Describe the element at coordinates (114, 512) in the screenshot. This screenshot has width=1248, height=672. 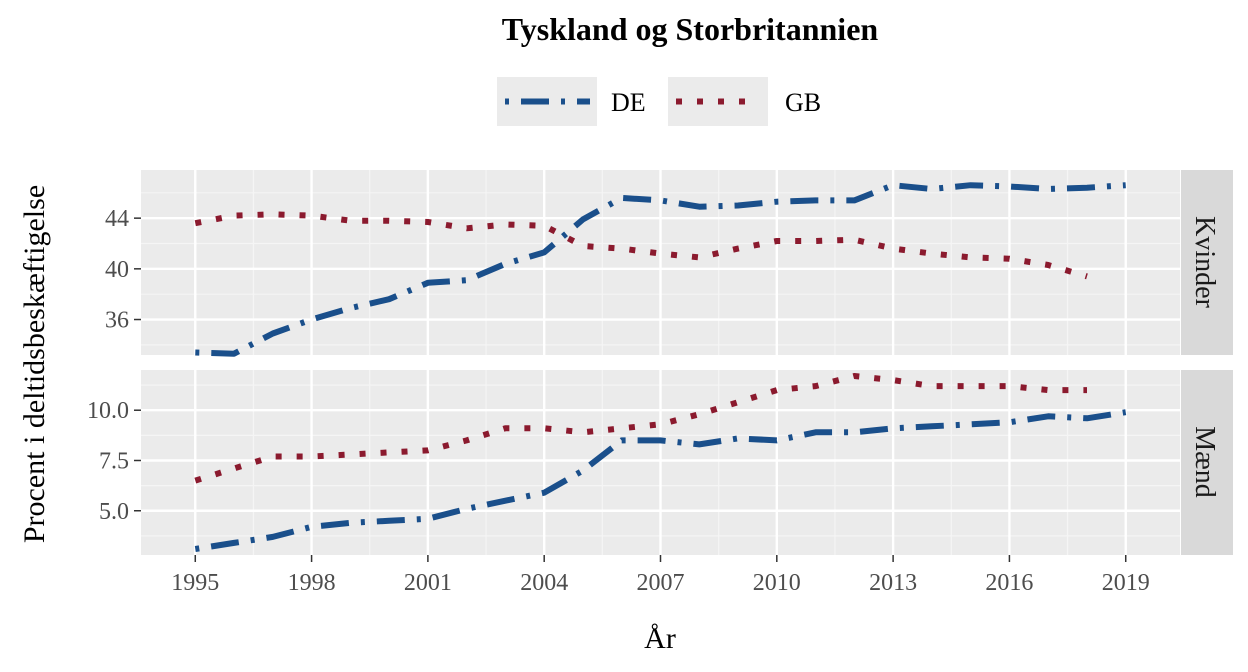
I see `y-tick-label: 5.0` at that location.